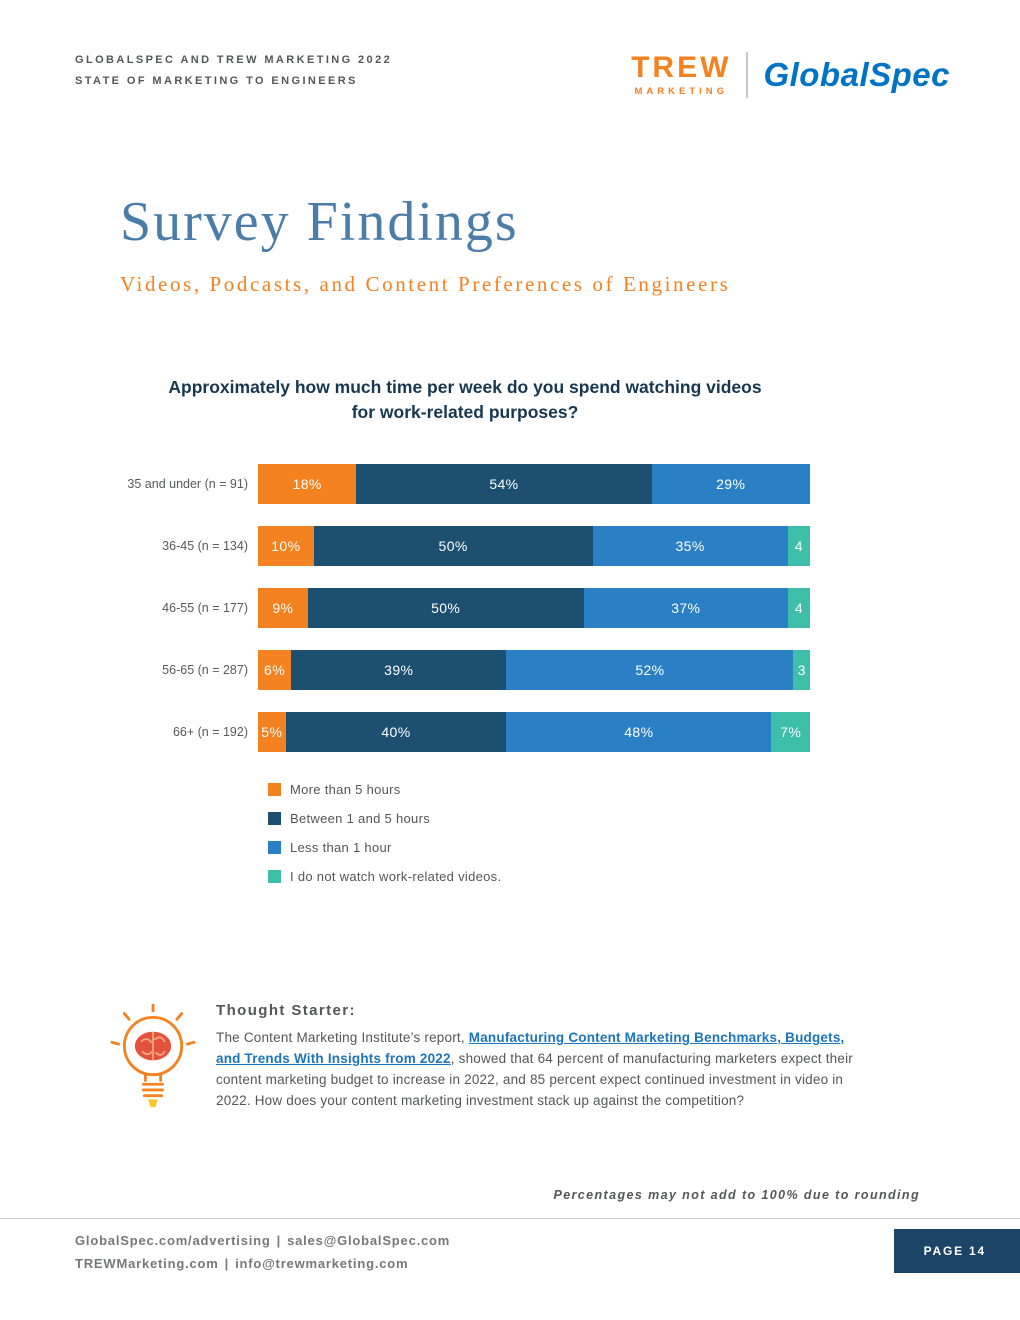 The height and width of the screenshot is (1320, 1020). What do you see at coordinates (790, 731) in the screenshot?
I see `bar-segment: 7%` at bounding box center [790, 731].